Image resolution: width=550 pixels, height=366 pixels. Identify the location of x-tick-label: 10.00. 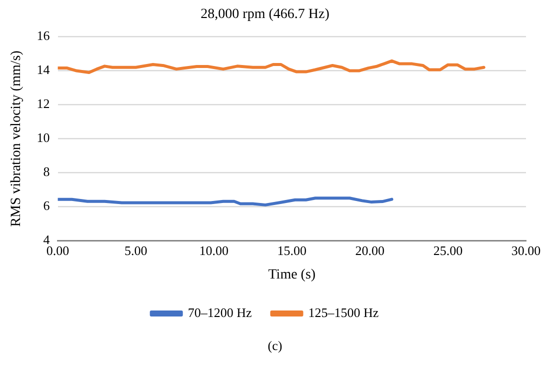
(213, 250).